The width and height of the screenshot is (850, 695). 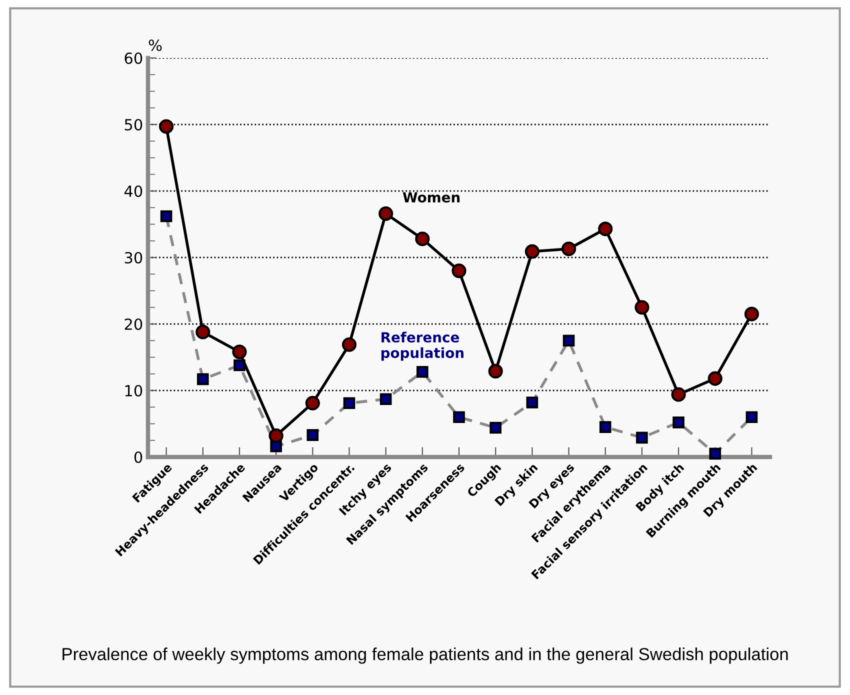 What do you see at coordinates (422, 346) in the screenshot?
I see `series-label: Reference population` at bounding box center [422, 346].